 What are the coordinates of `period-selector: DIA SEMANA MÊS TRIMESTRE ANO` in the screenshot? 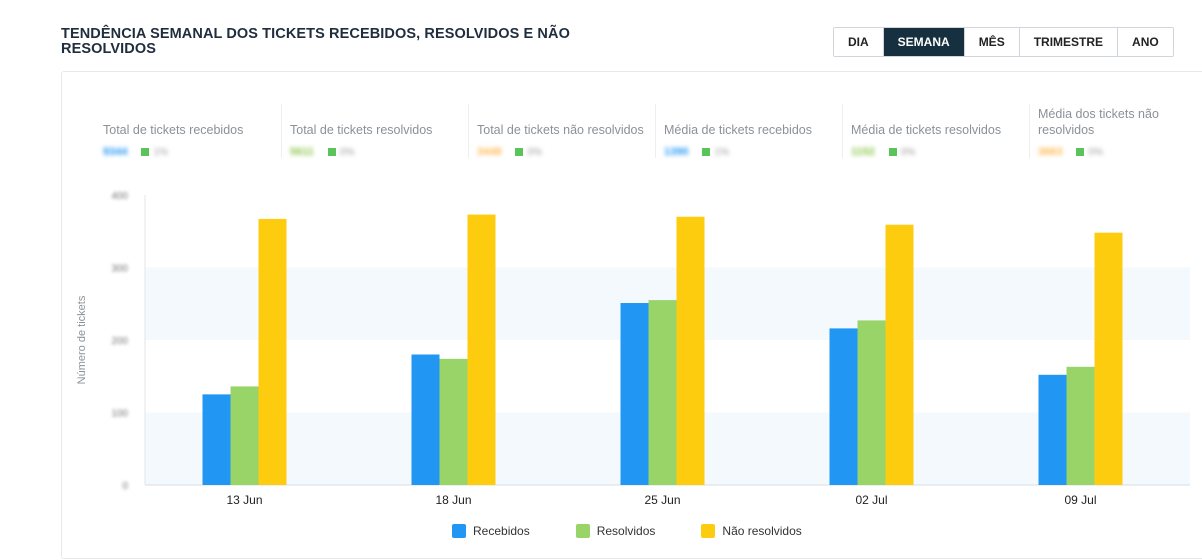 It's located at (1003, 42).